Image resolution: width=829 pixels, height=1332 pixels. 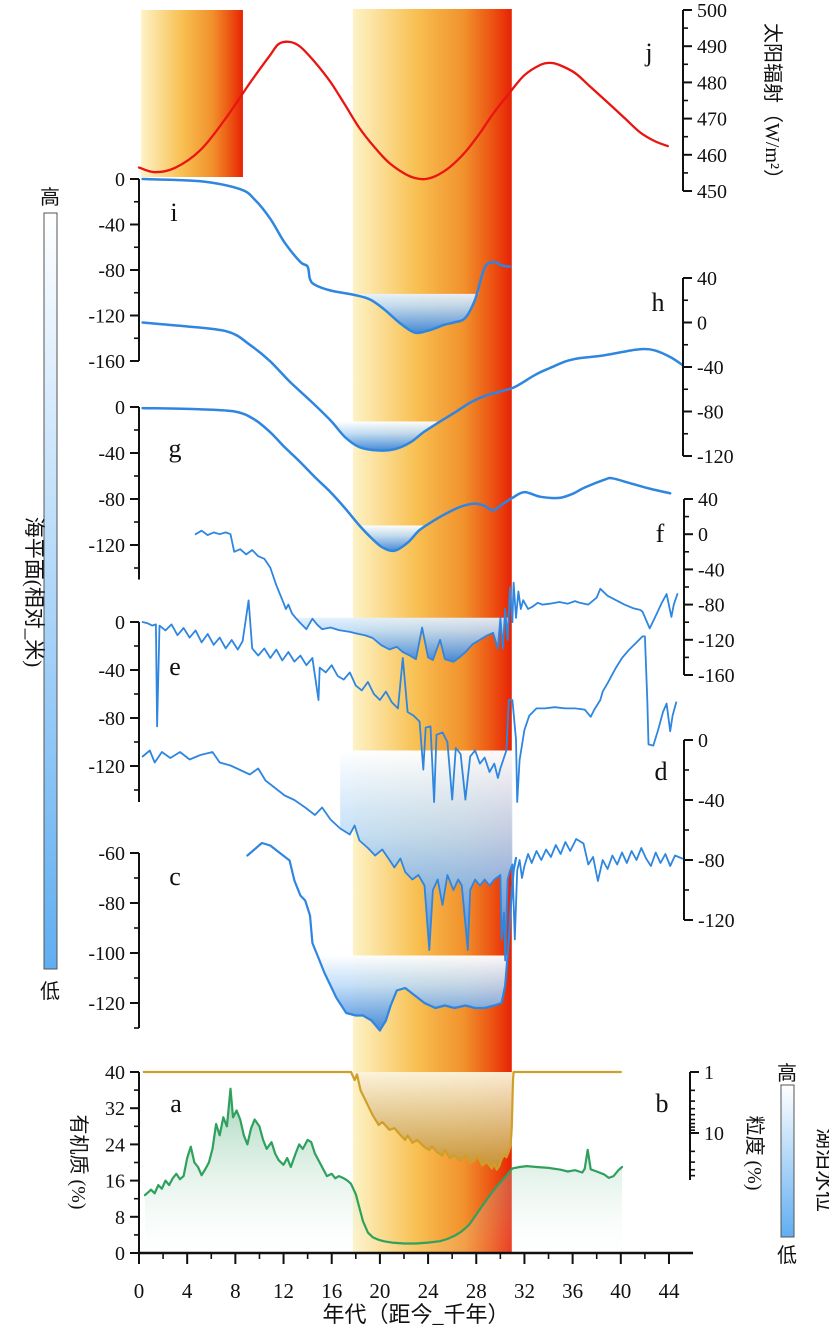 I want to click on tick-label-a: 24, so click(x=115, y=1145).